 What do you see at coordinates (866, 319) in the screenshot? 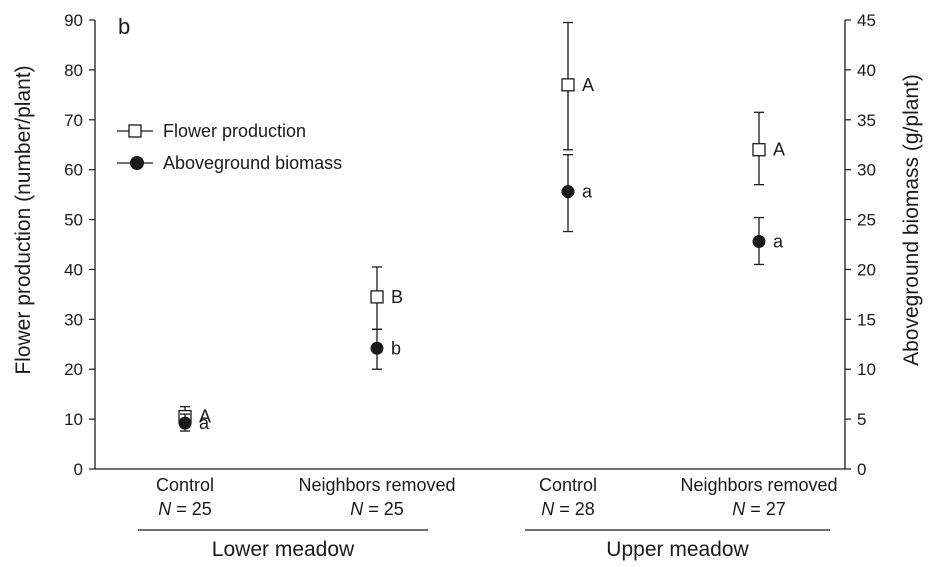
I see `y-right-tick-label: 15` at bounding box center [866, 319].